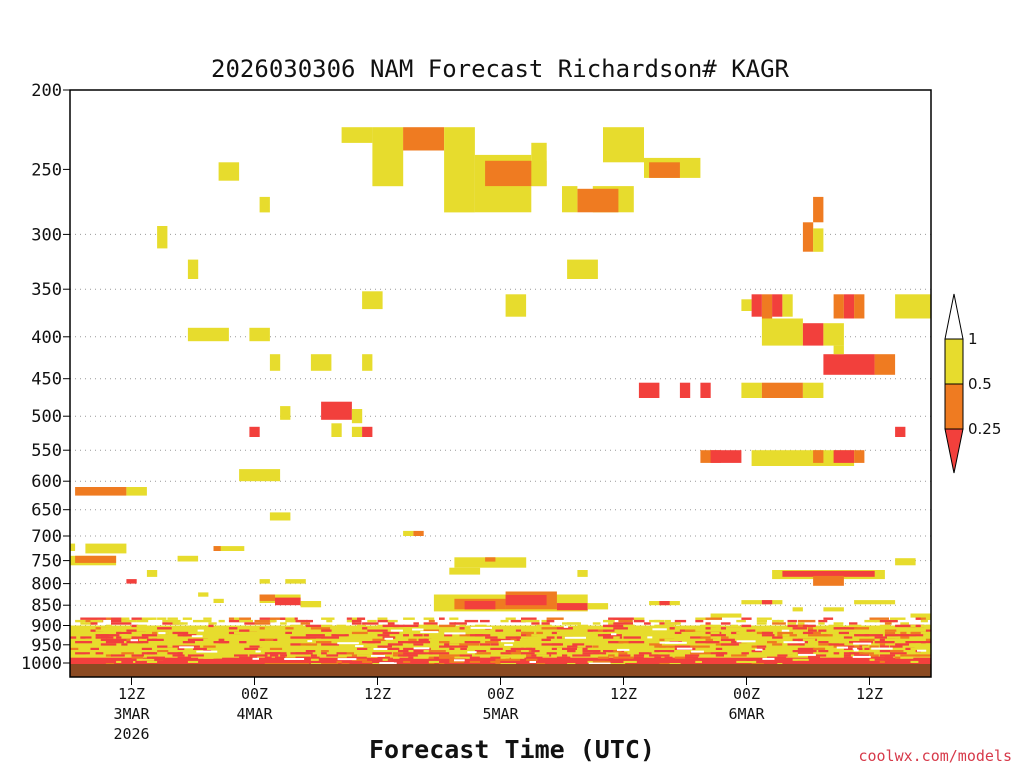 The image size is (1024, 768). I want to click on y-tick-label: 250, so click(46, 170).